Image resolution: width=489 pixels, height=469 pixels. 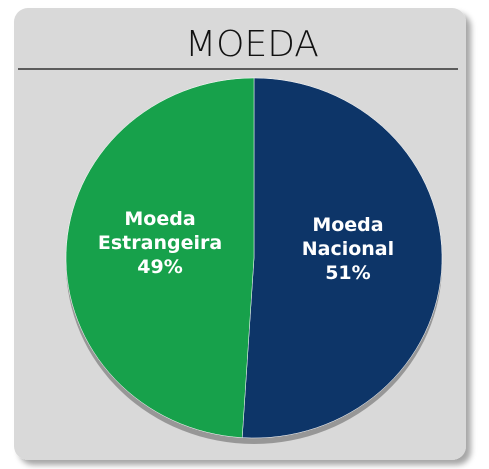 What do you see at coordinates (348, 236) in the screenshot?
I see `slice-category: Moeda Nacional` at bounding box center [348, 236].